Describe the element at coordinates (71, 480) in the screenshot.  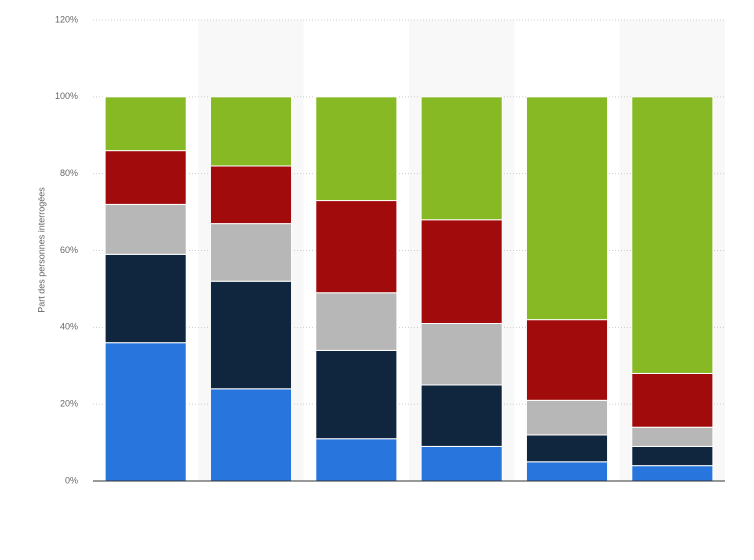
I see `y-tick-label: 0%` at that location.